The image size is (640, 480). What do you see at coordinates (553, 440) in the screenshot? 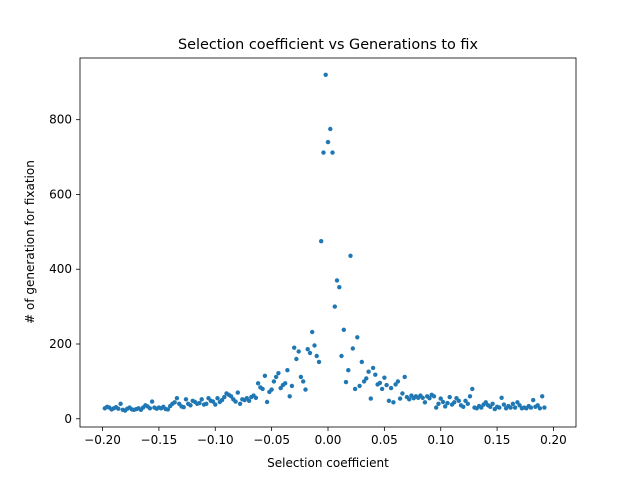
I see `x-tick-label: 0.20` at bounding box center [553, 440].